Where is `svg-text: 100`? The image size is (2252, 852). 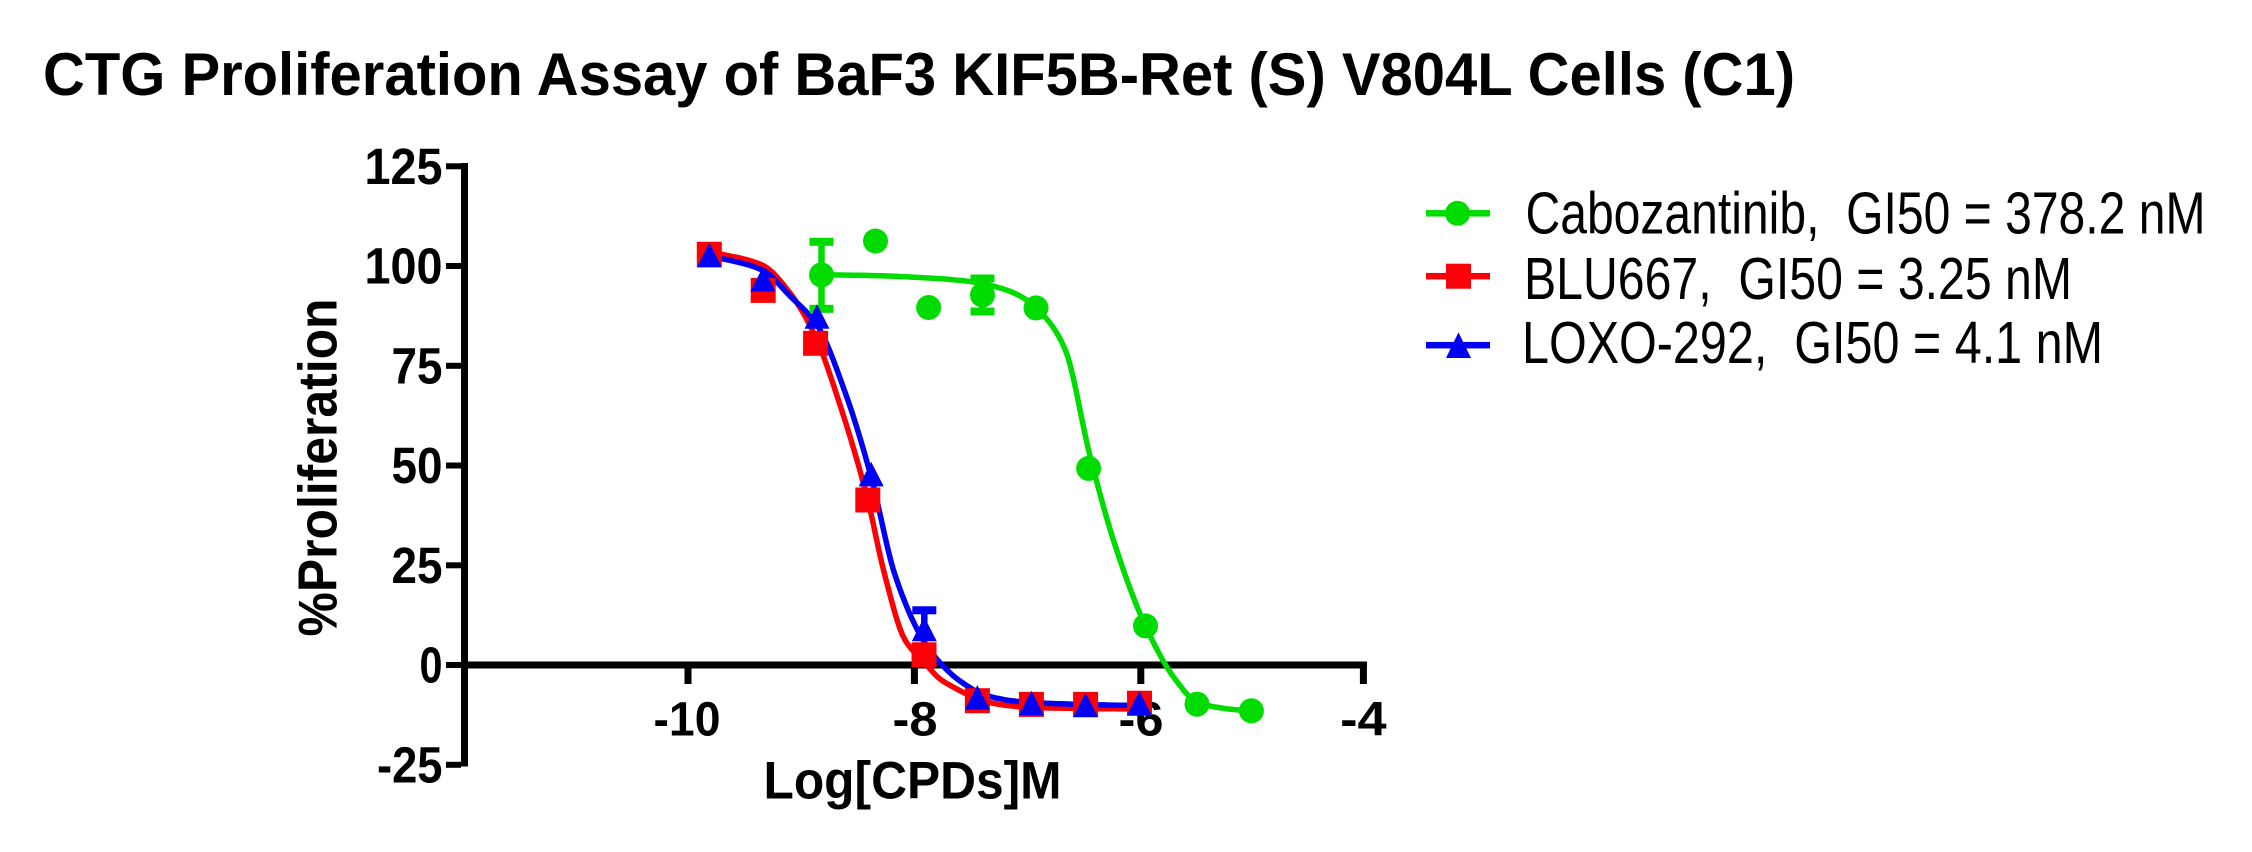
svg-text: 100 is located at coordinates (404, 266).